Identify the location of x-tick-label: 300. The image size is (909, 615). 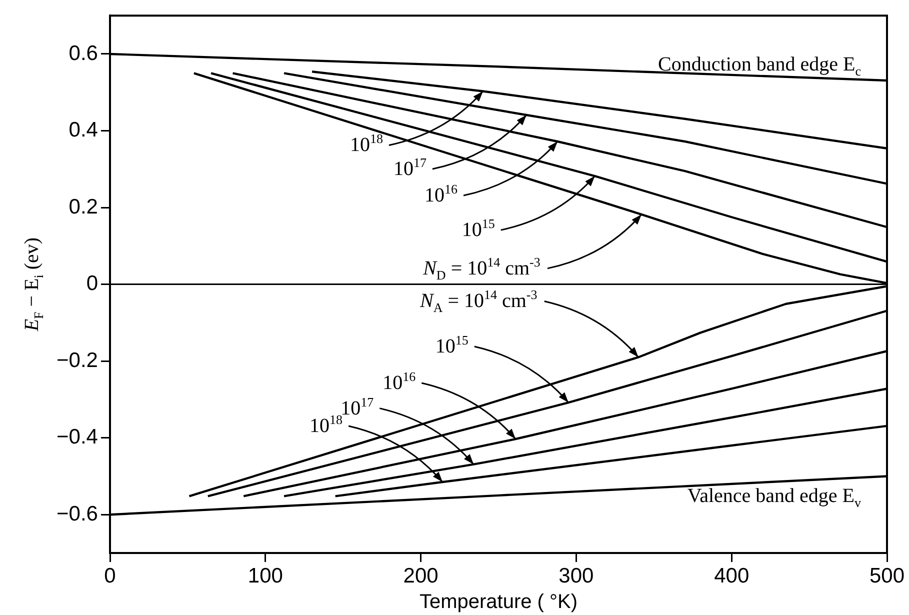
(576, 576).